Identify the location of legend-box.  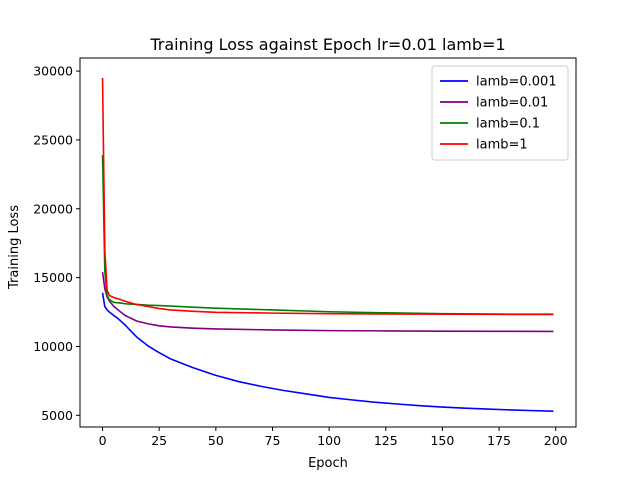
(500, 113).